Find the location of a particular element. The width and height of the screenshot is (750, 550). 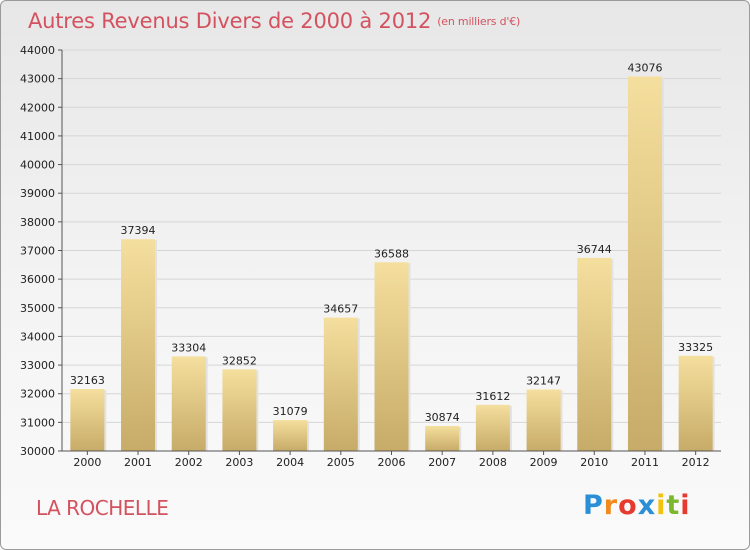

bar-2006 is located at coordinates (391, 356).